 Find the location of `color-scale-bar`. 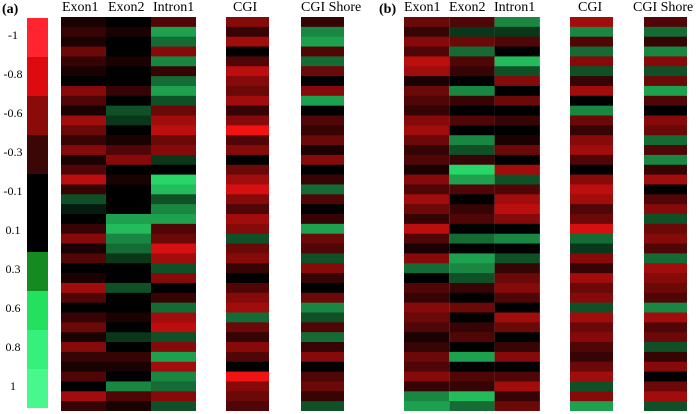

color-scale-bar is located at coordinates (37, 213).